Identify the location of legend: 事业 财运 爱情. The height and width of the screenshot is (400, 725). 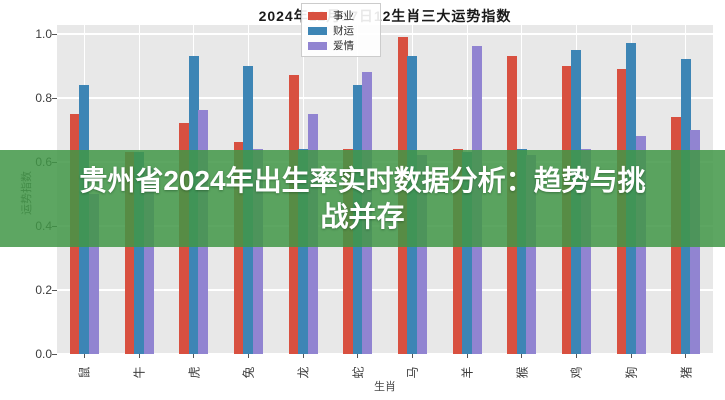
(341, 30).